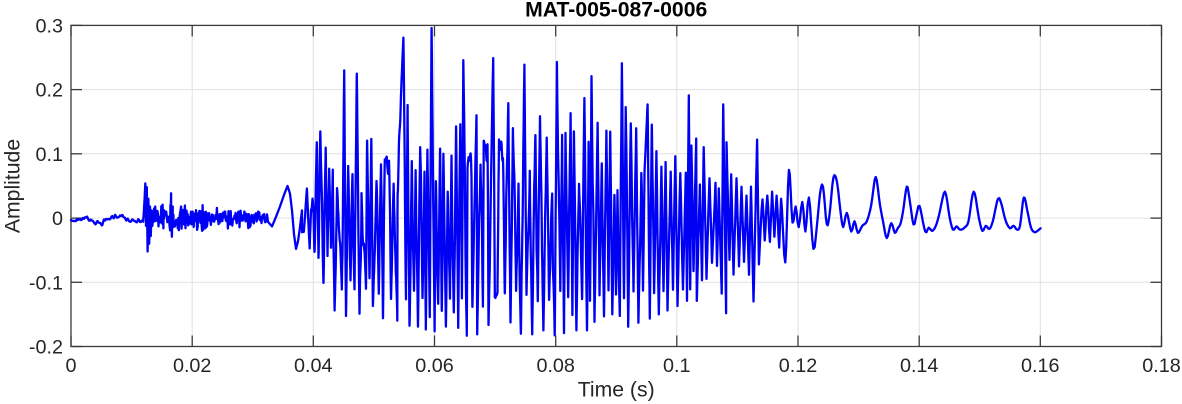  Describe the element at coordinates (13, 186) in the screenshot. I see `svg-text: Amplitude` at that location.